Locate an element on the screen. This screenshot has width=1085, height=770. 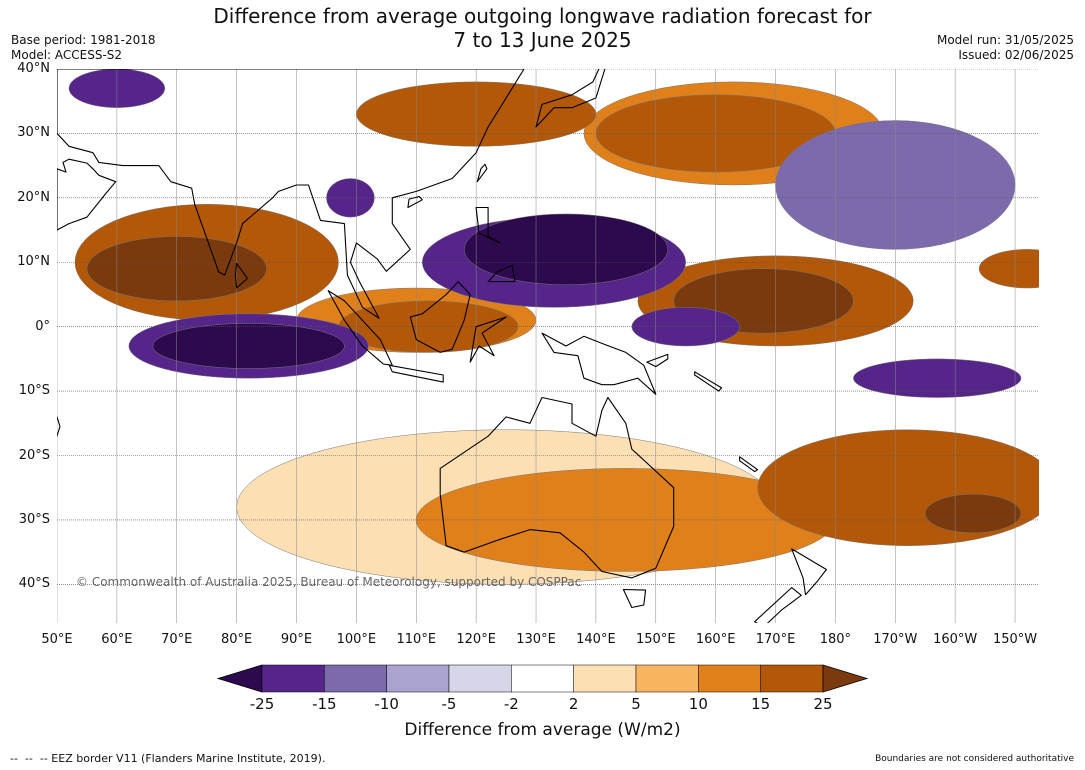
colorbar-tick-label: 15 is located at coordinates (761, 704).